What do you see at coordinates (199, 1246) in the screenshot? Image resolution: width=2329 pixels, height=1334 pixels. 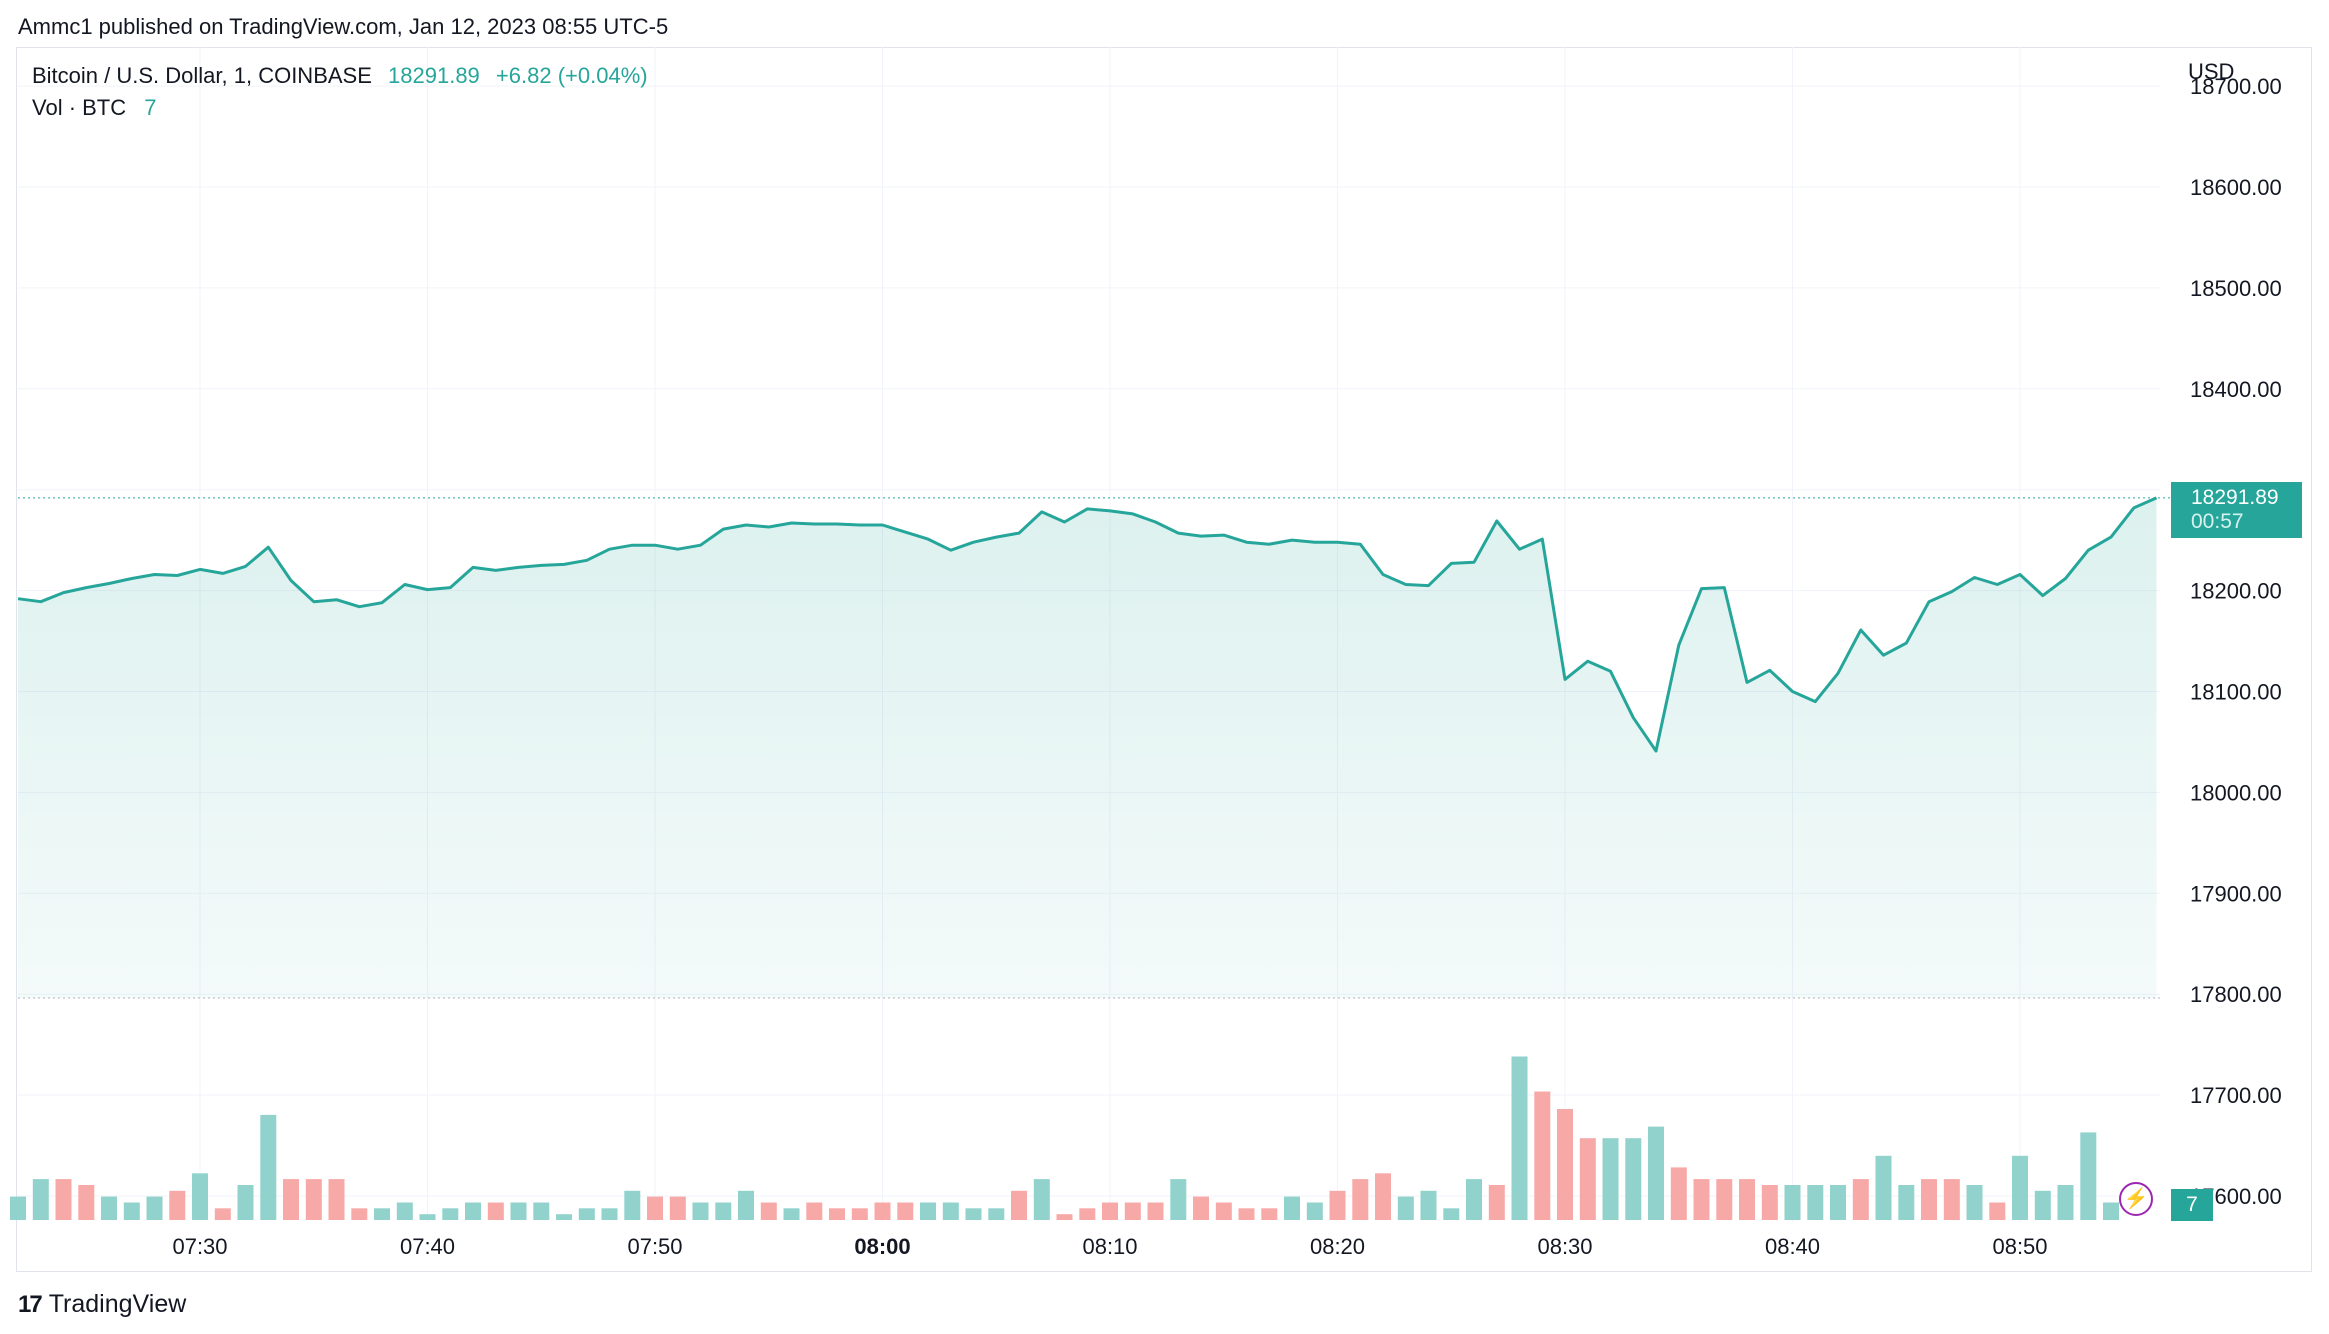 I see `x-tick-label: 07:30` at bounding box center [199, 1246].